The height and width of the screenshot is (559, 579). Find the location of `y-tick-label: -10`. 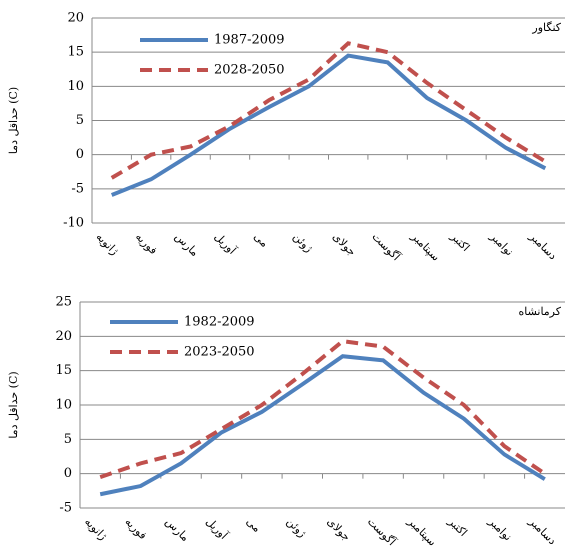

y-tick-label: -10 is located at coordinates (73, 223).